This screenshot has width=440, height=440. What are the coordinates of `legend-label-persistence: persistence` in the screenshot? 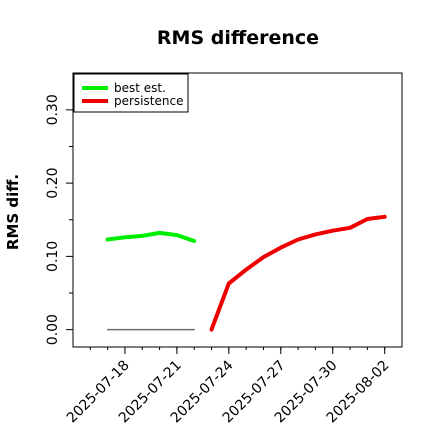 It's located at (148, 101).